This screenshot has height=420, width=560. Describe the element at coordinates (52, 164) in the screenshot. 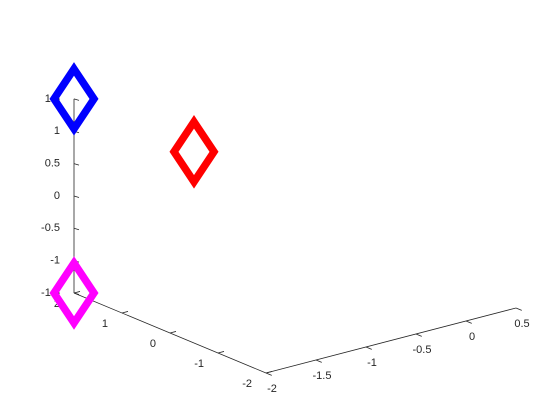

I see `z-tick-label: 0.5` at that location.